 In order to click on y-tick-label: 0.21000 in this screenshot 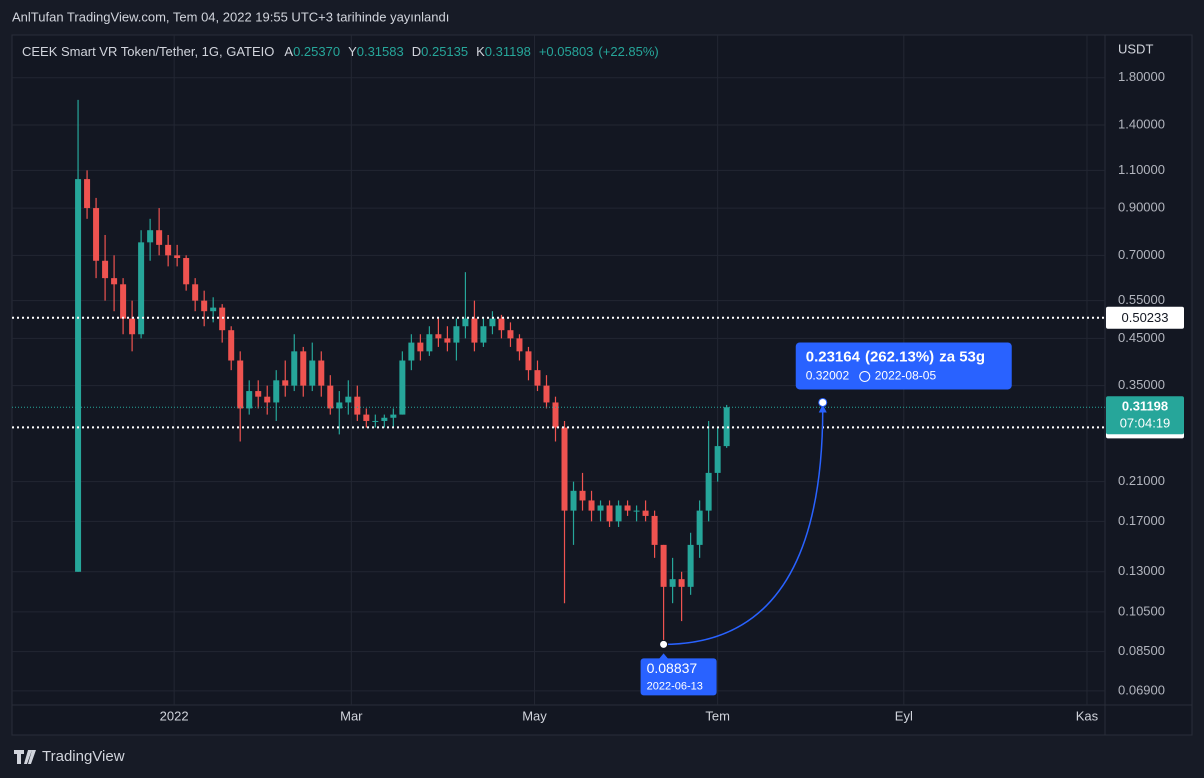, I will do `click(1141, 480)`.